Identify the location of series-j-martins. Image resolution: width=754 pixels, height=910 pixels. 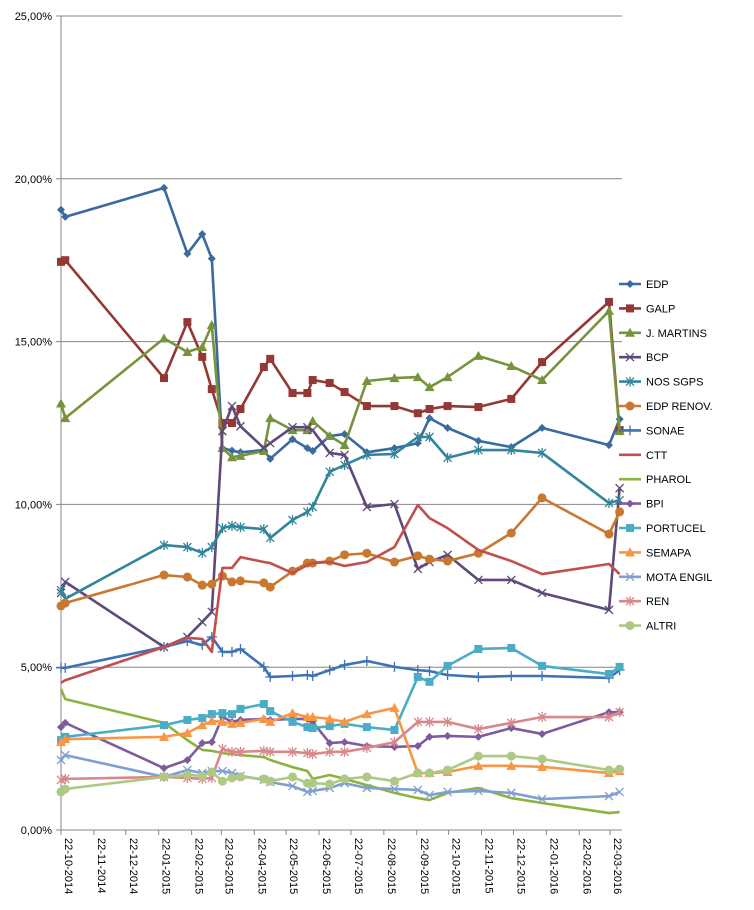
(340, 383).